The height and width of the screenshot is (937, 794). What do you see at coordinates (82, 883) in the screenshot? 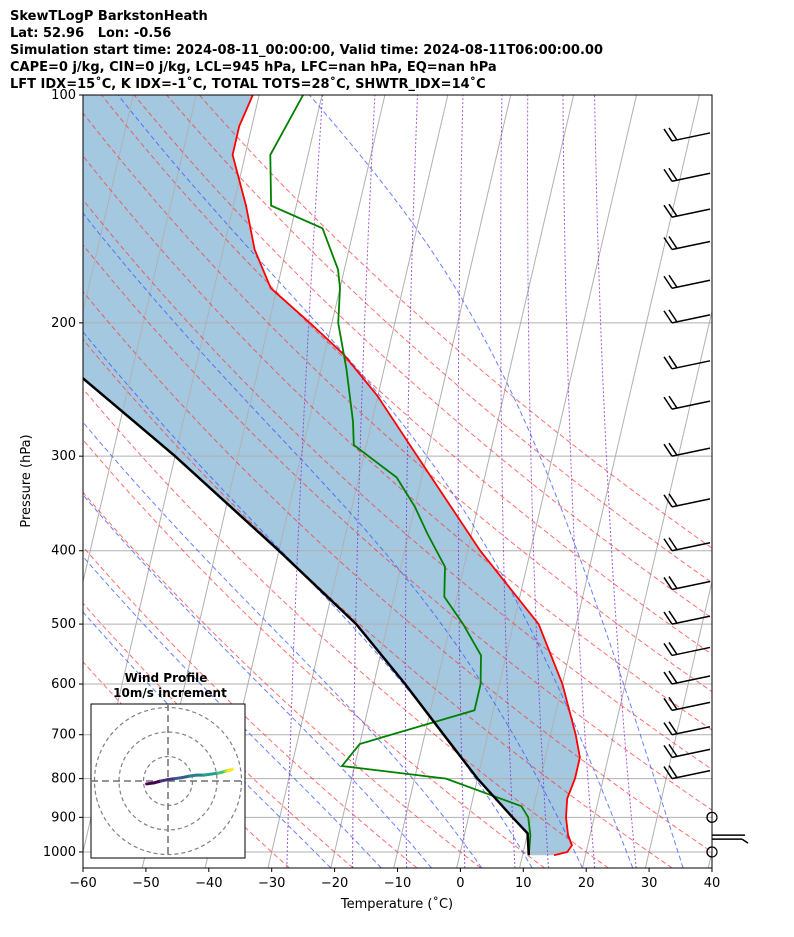
I see `x-tick-label: −60` at bounding box center [82, 883].